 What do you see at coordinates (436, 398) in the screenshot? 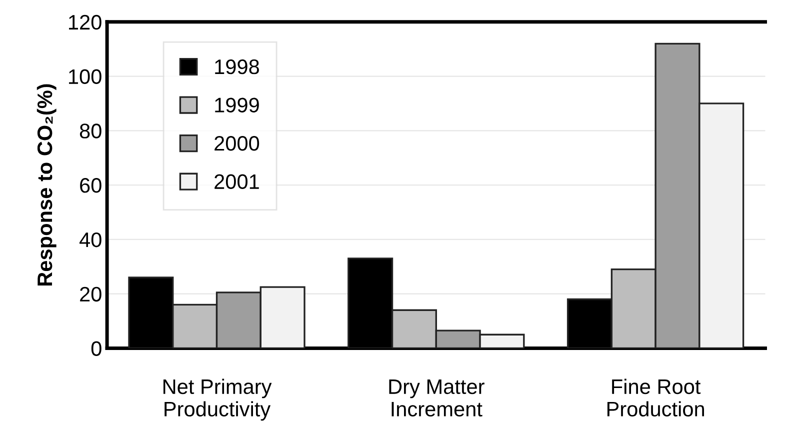
I see `x-tick-label: Dry Matter Increment` at bounding box center [436, 398].